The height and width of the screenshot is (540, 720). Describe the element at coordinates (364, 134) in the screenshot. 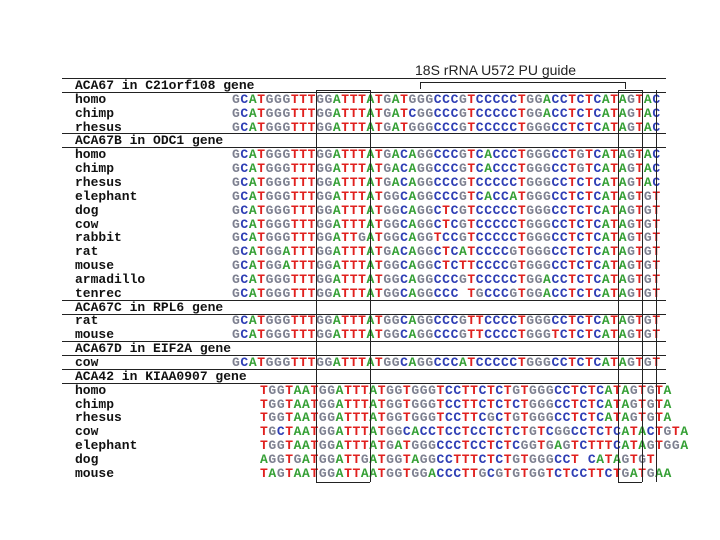

I see `separator-line` at that location.